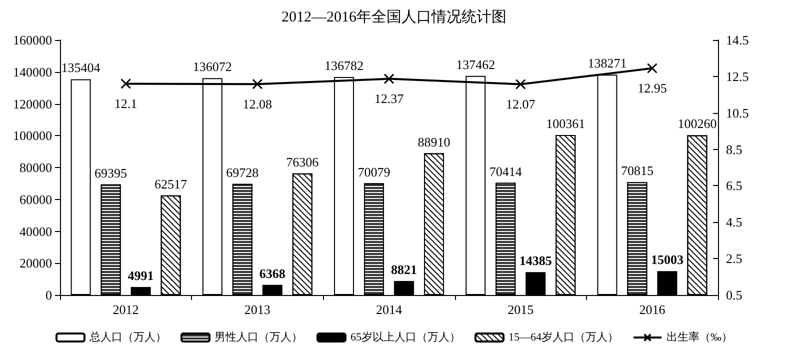 Image resolution: width=788 pixels, height=350 pixels. What do you see at coordinates (258, 338) in the screenshot?
I see `legend-label: 男性人口（万人）` at bounding box center [258, 338].